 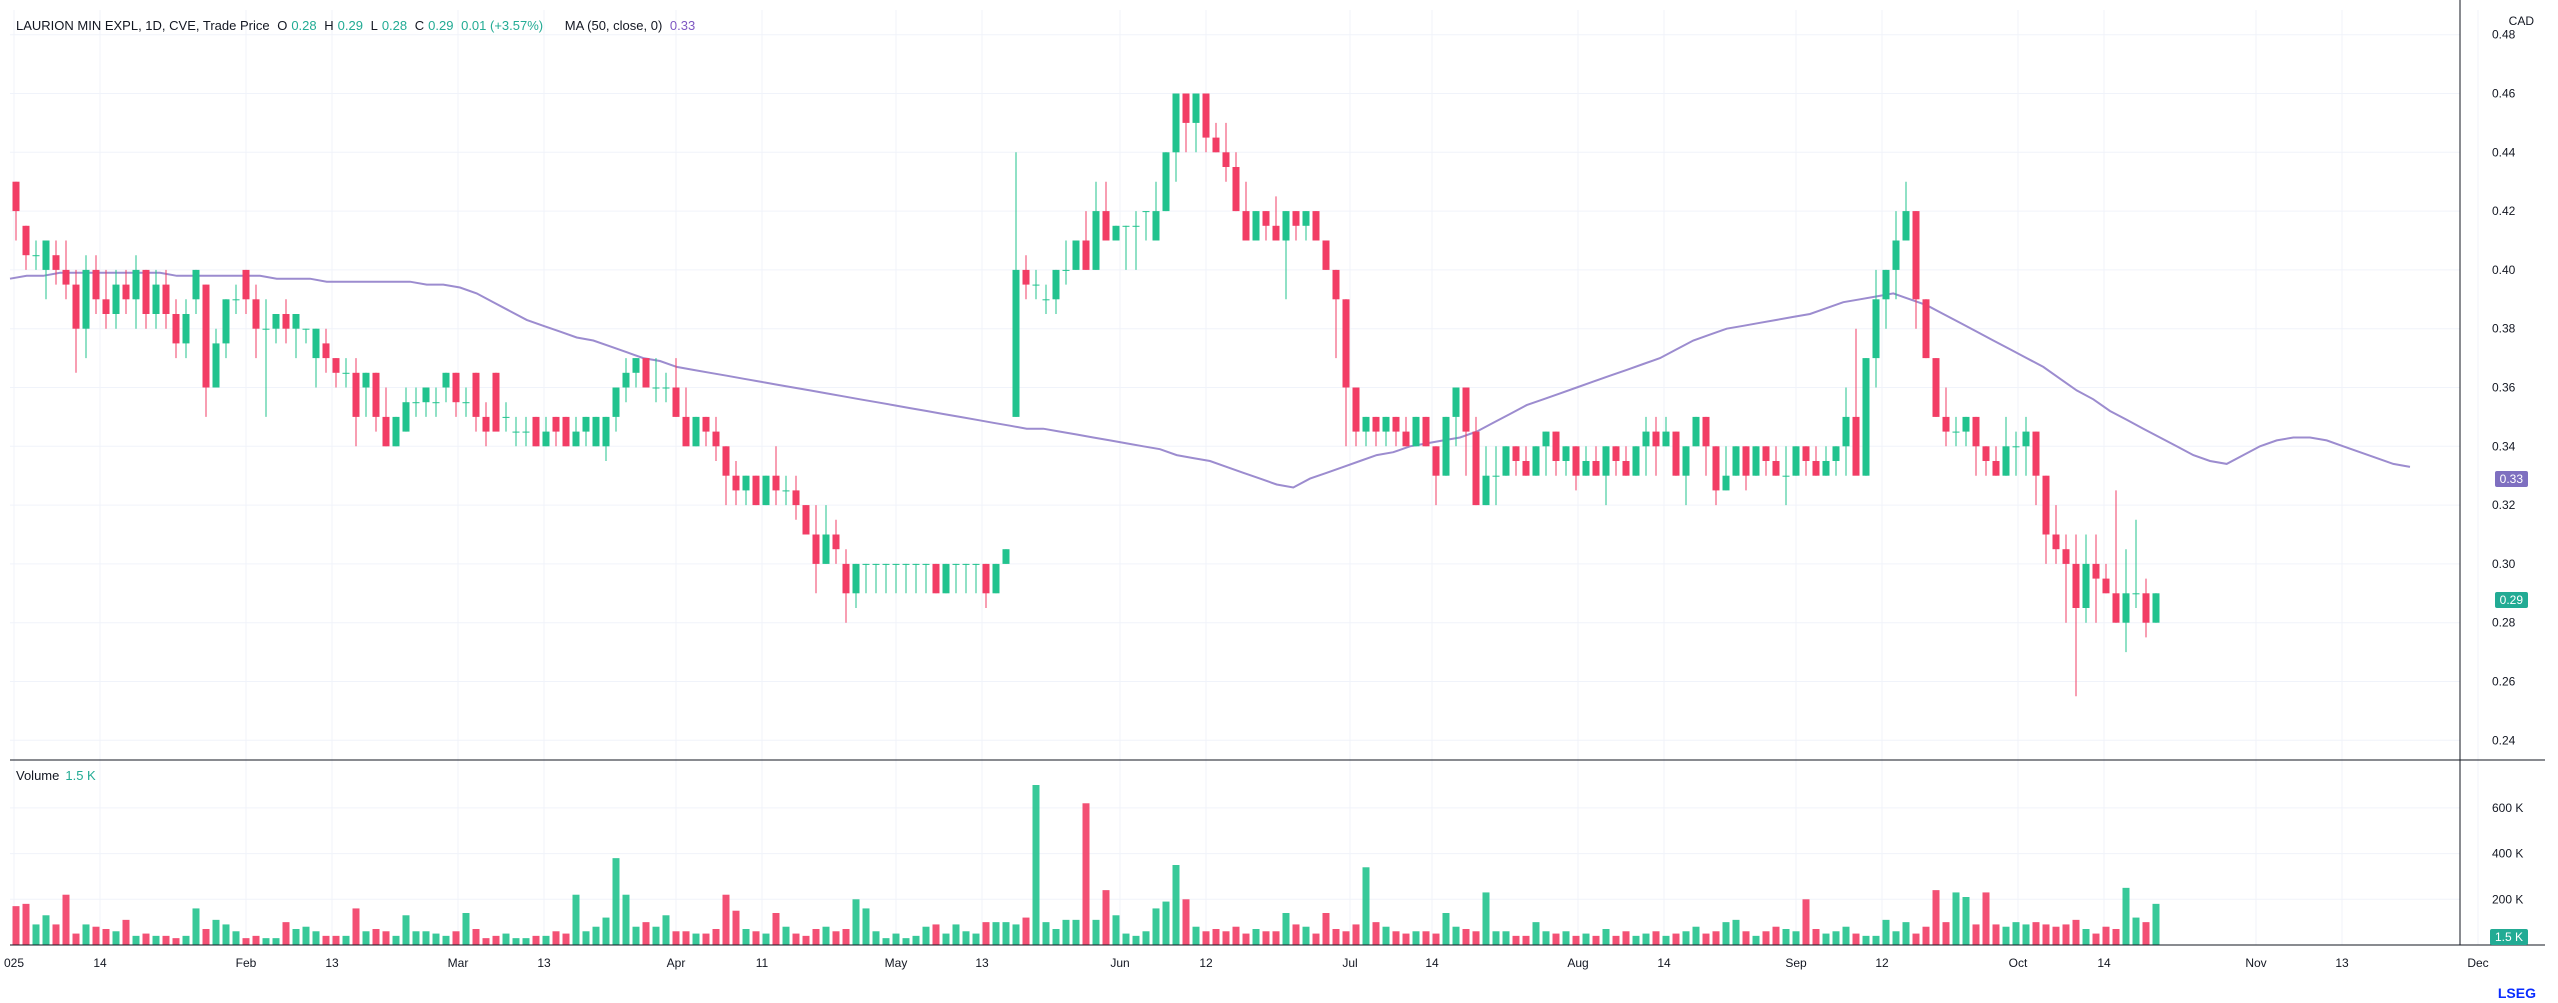 I want to click on time-tick-label: 11, so click(x=762, y=963).